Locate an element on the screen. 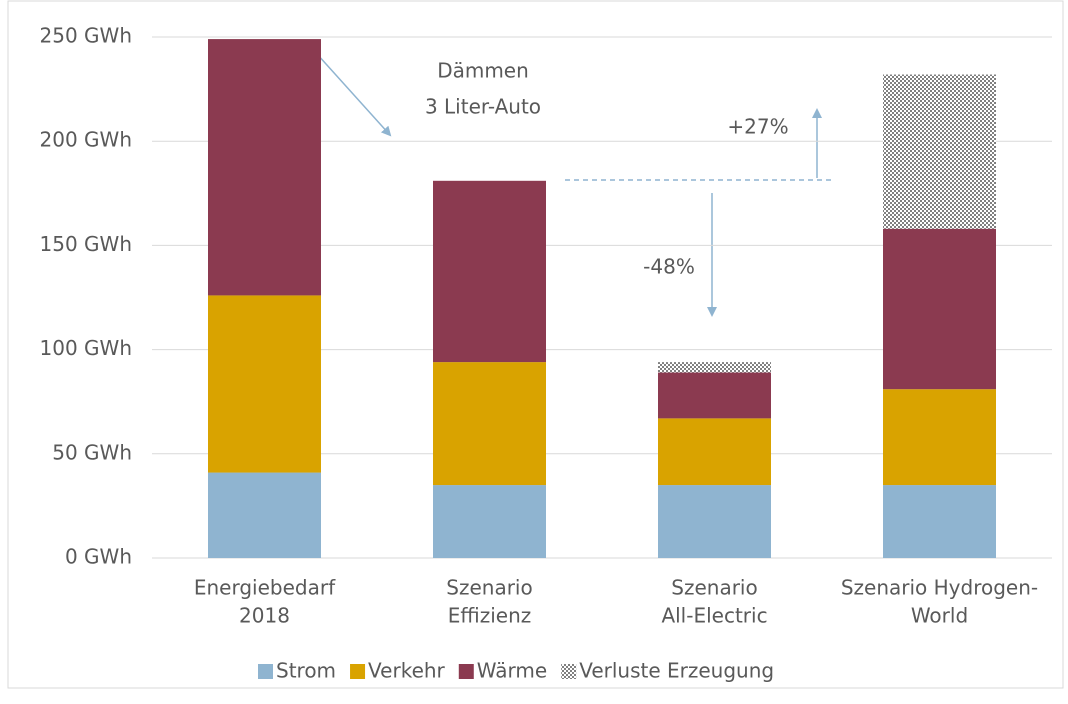 Image resolution: width=1068 pixels, height=704 pixels. y-tick-label: 200 GWh is located at coordinates (86, 140).